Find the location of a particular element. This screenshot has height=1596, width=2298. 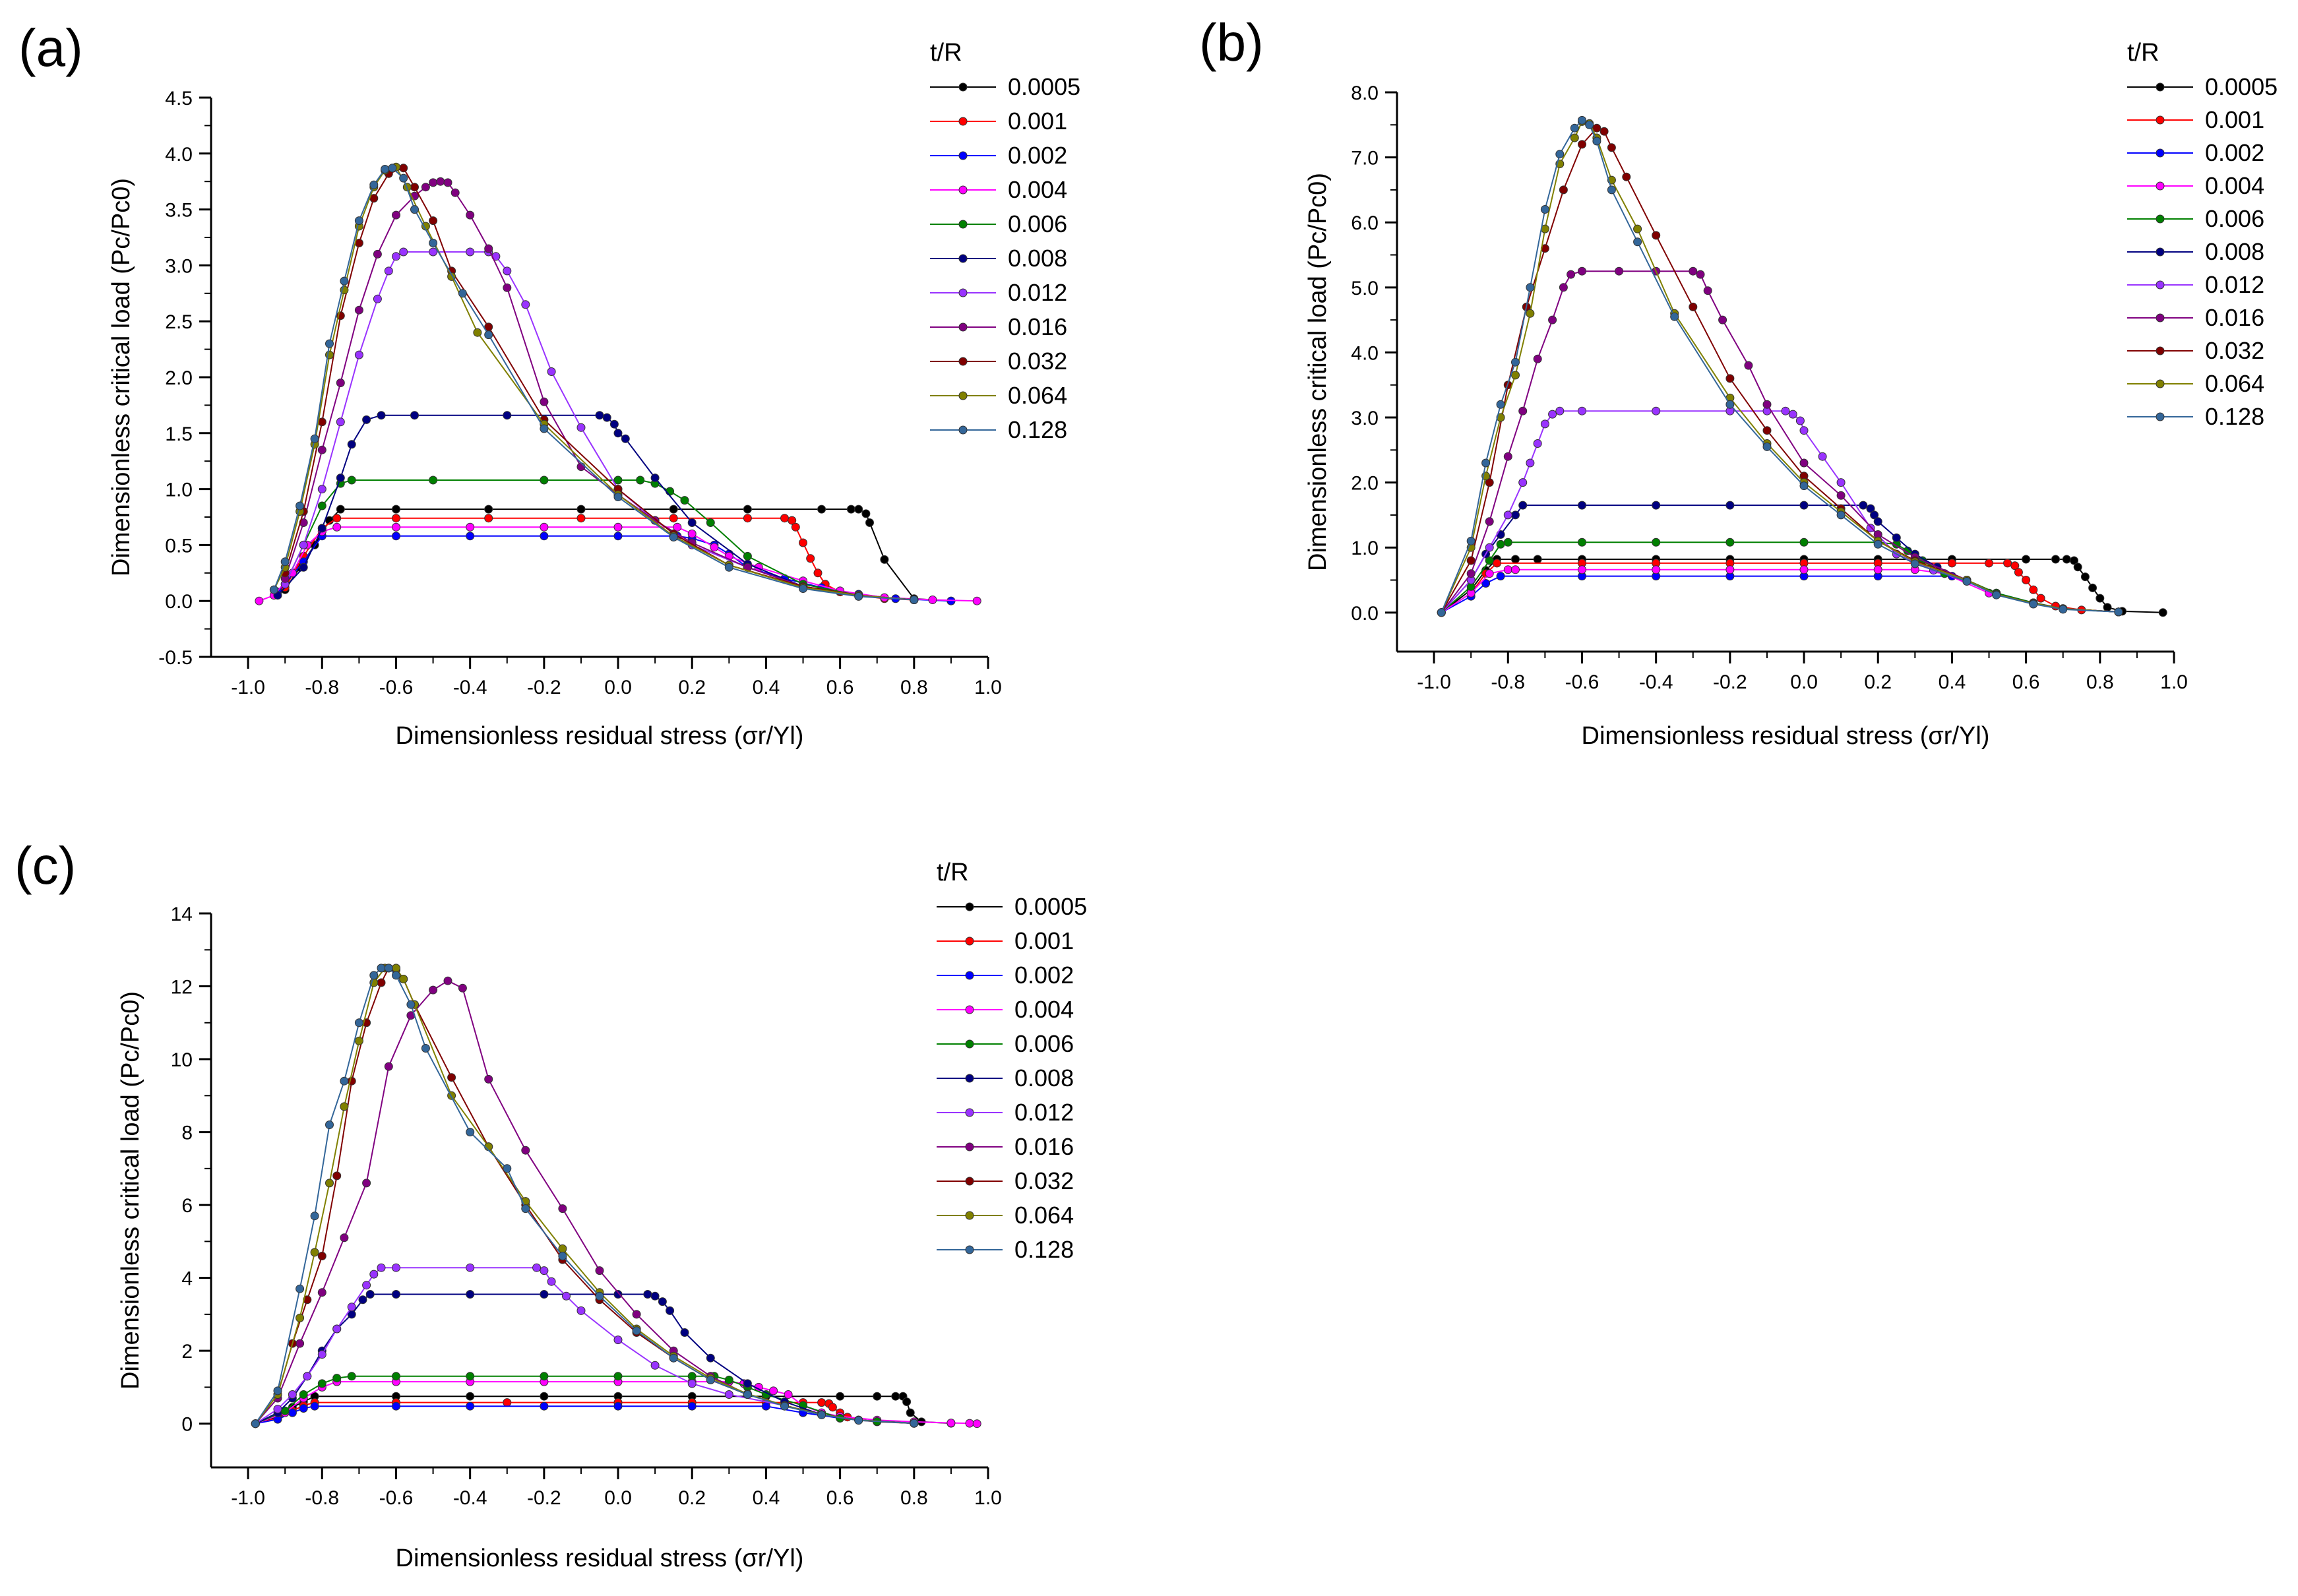

y-tick-label: 2.0 is located at coordinates (1365, 484).